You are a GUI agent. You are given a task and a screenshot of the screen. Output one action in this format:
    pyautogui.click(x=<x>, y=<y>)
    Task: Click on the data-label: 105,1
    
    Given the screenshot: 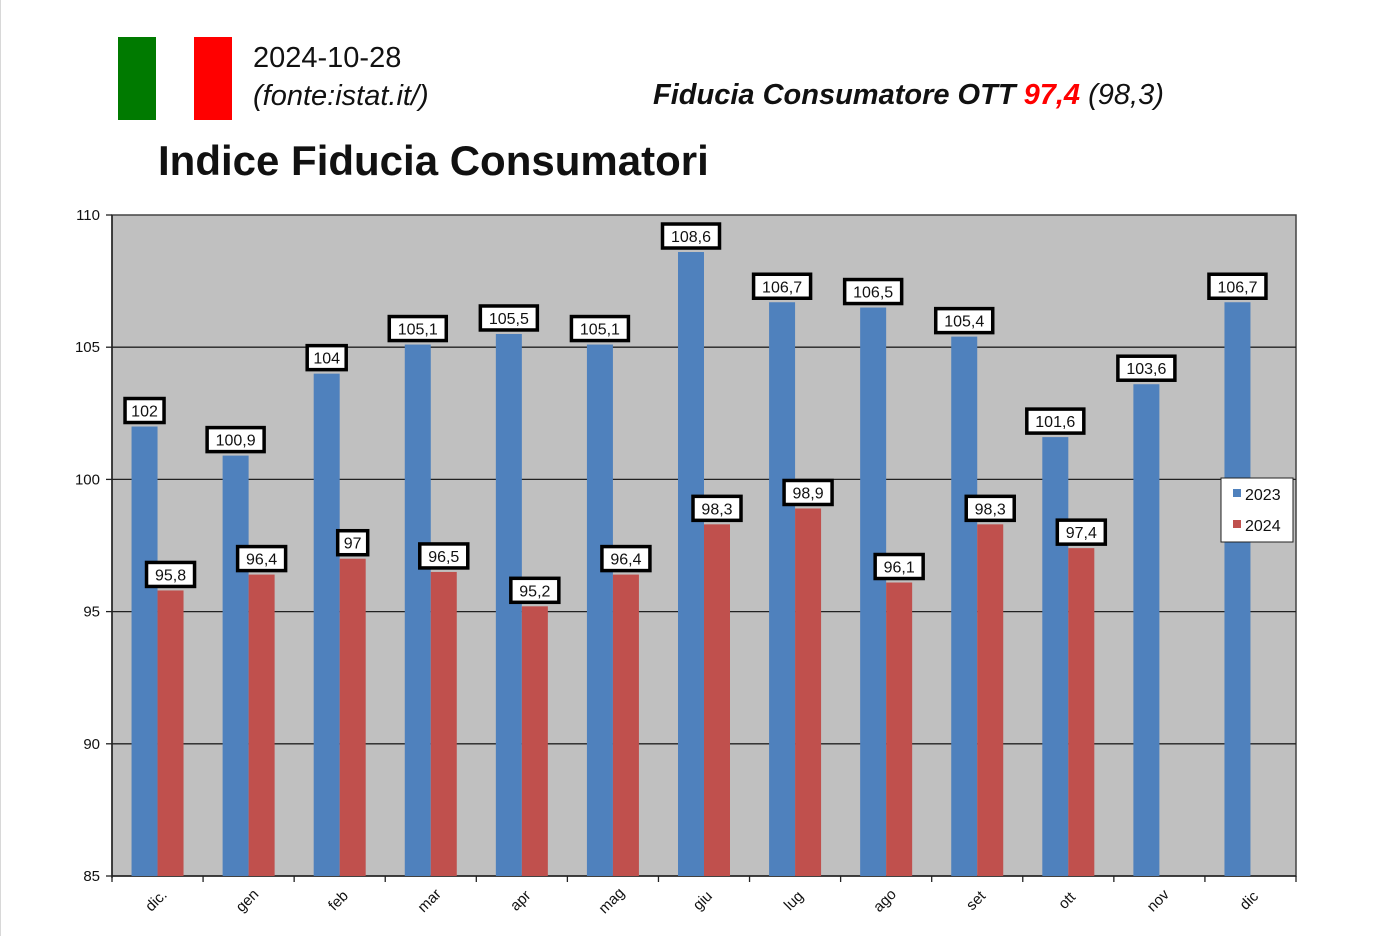 What is the action you would take?
    pyautogui.click(x=600, y=330)
    